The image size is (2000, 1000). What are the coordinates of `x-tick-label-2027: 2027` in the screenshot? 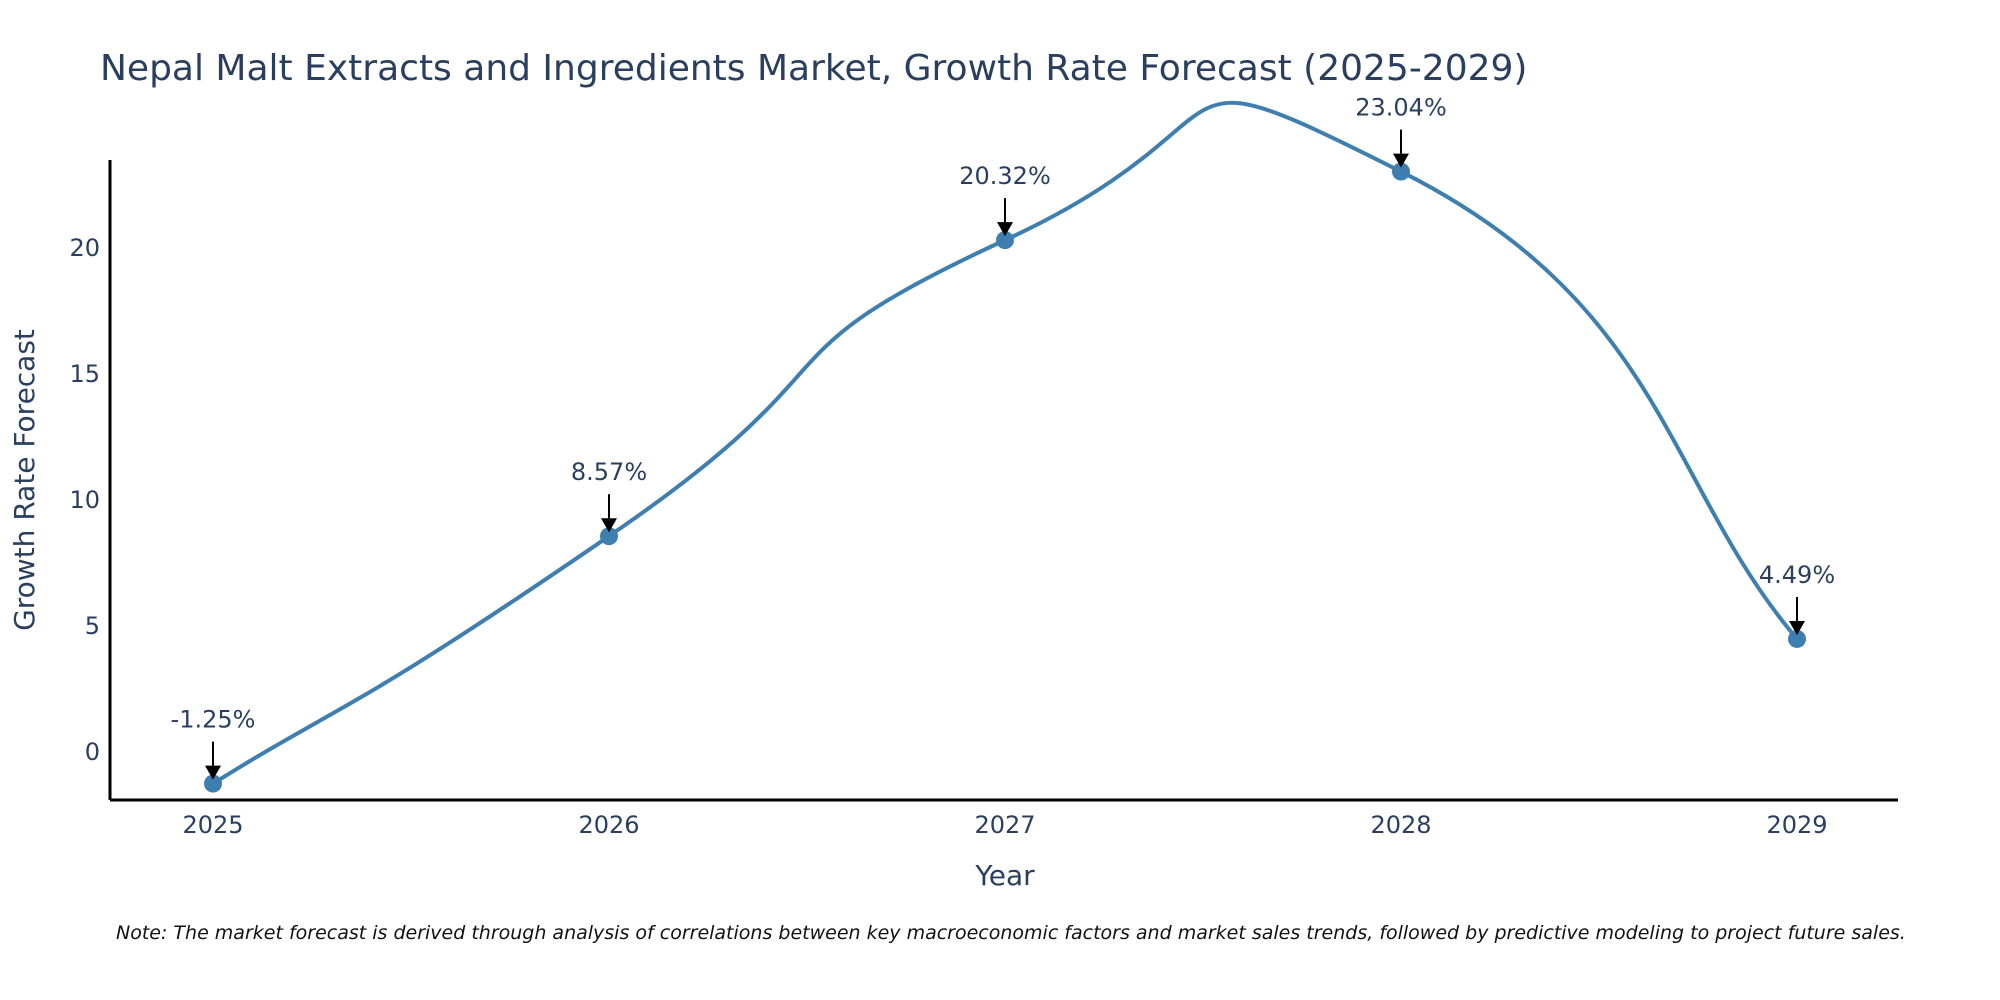 It's located at (1004, 825).